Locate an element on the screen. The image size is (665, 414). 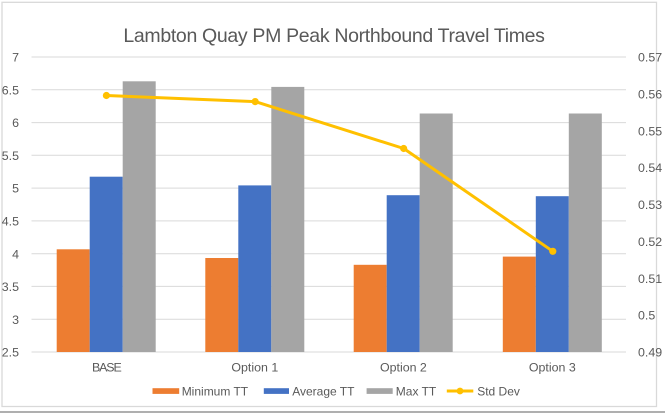
svg-text: 0.57 is located at coordinates (650, 58).